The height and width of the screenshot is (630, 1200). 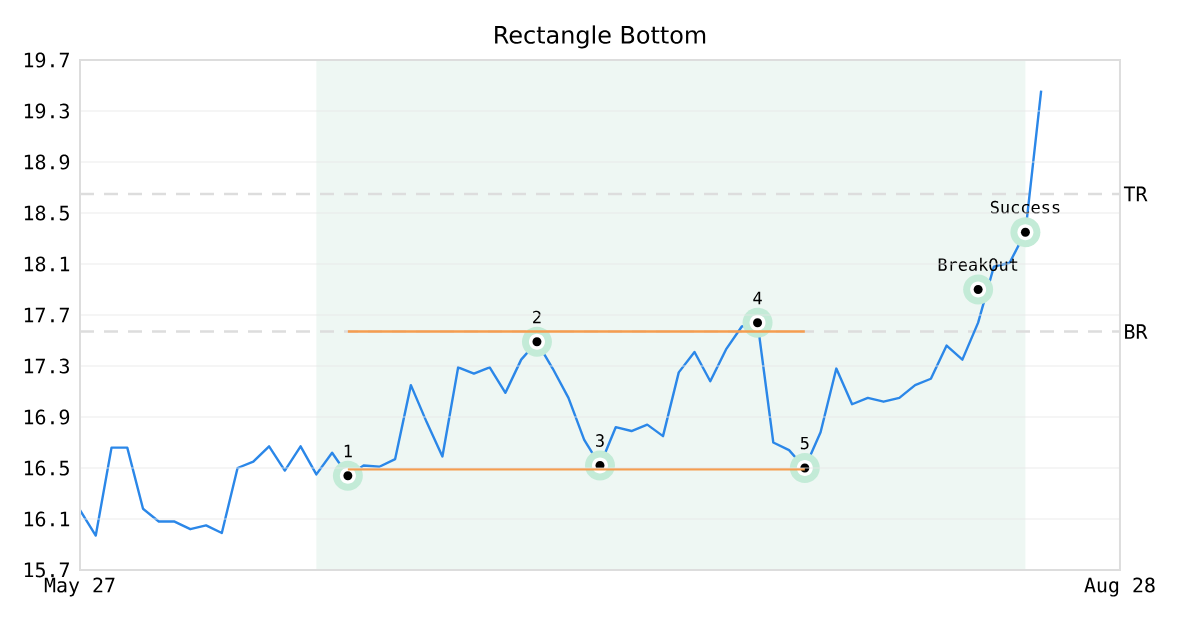 I want to click on annotation: 3, so click(x=600, y=440).